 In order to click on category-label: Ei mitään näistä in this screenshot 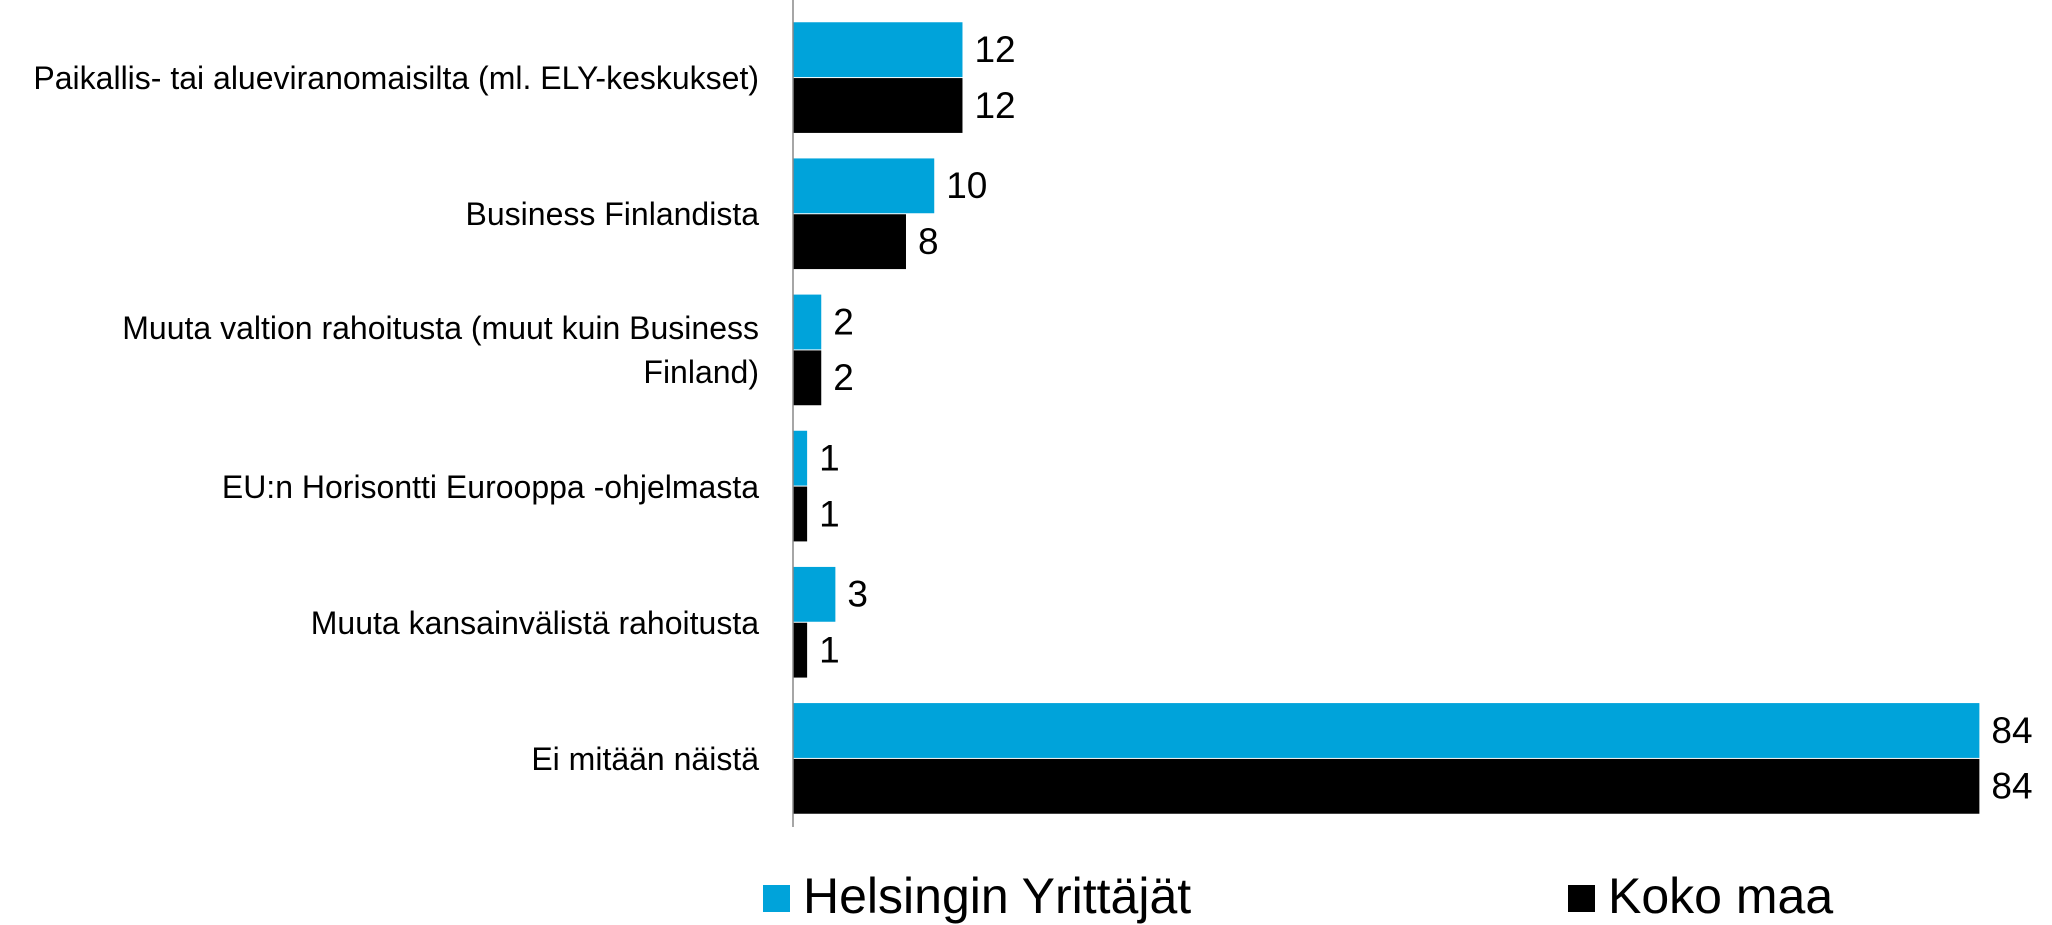, I will do `click(645, 758)`.